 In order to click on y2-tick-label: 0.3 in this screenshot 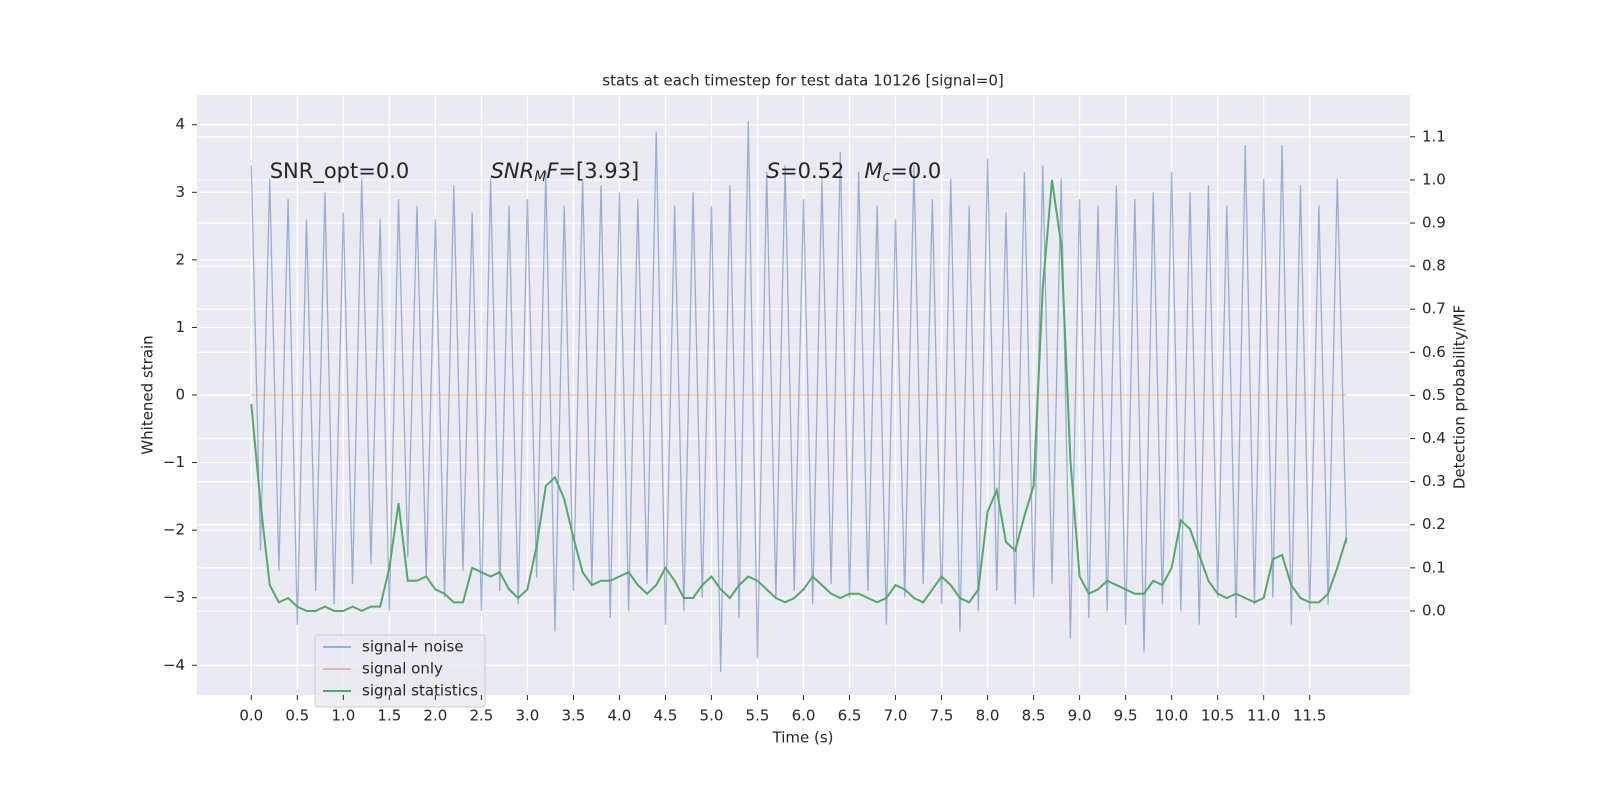, I will do `click(1434, 481)`.